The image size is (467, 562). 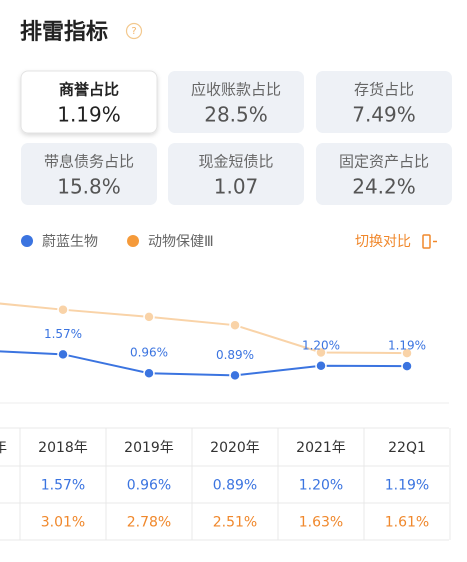 I want to click on table-cell: 1.20%, so click(x=321, y=486).